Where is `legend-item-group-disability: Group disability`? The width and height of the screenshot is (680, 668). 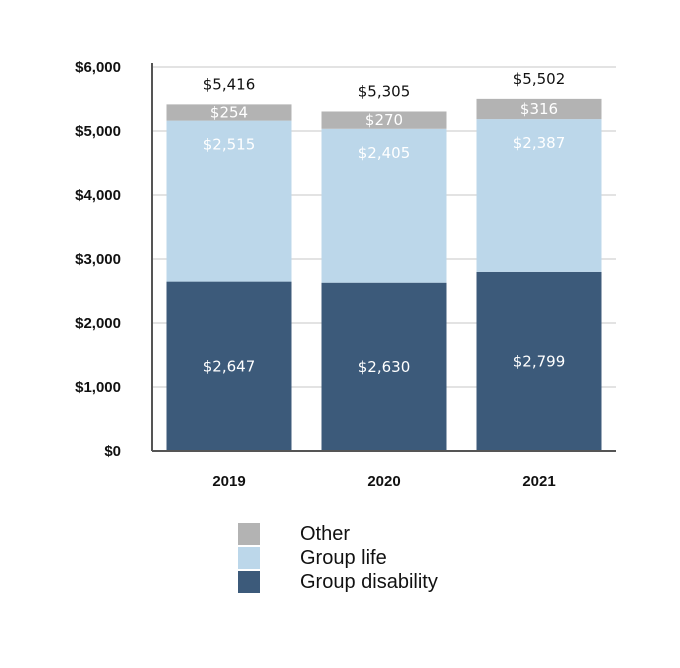 legend-item-group-disability: Group disability is located at coordinates (338, 582).